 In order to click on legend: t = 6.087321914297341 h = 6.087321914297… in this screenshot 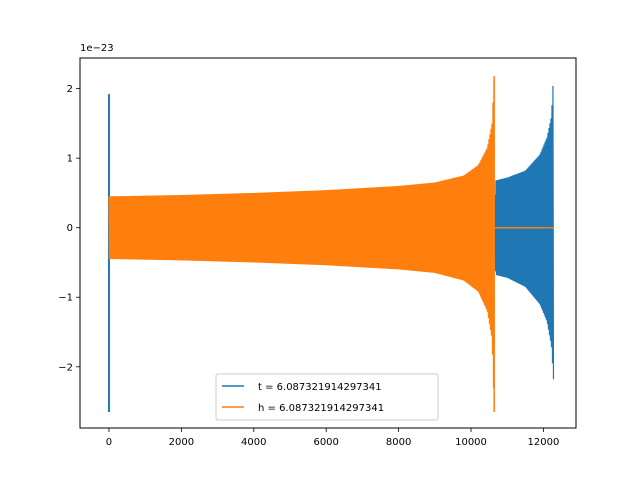, I will do `click(327, 397)`.